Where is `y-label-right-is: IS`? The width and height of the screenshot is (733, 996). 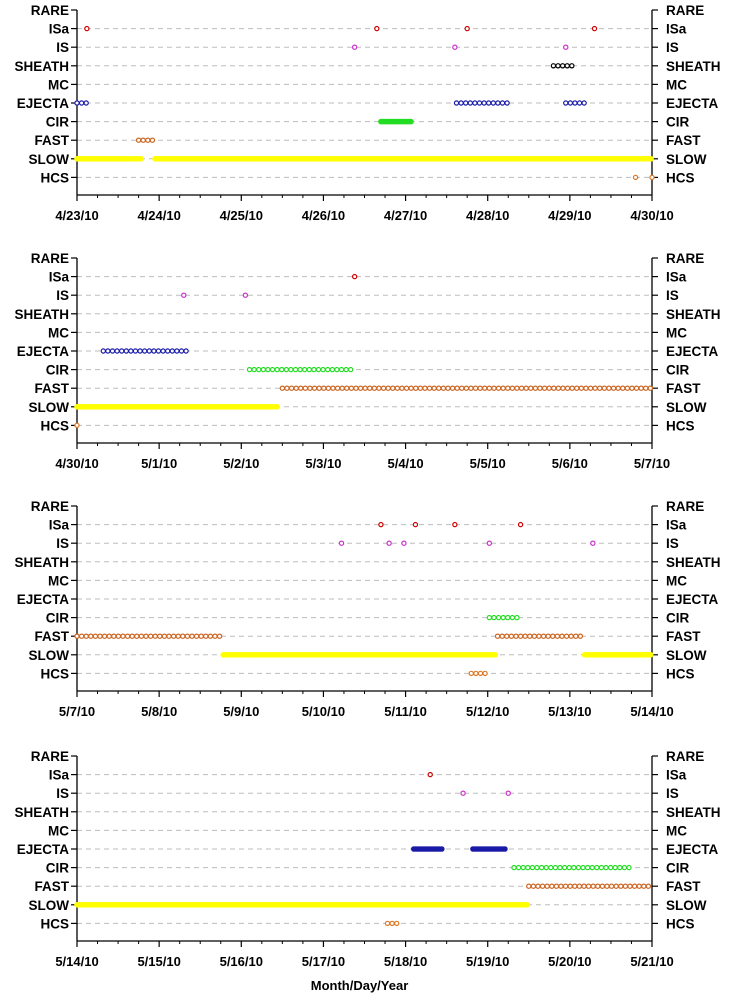
y-label-right-is: IS is located at coordinates (672, 543).